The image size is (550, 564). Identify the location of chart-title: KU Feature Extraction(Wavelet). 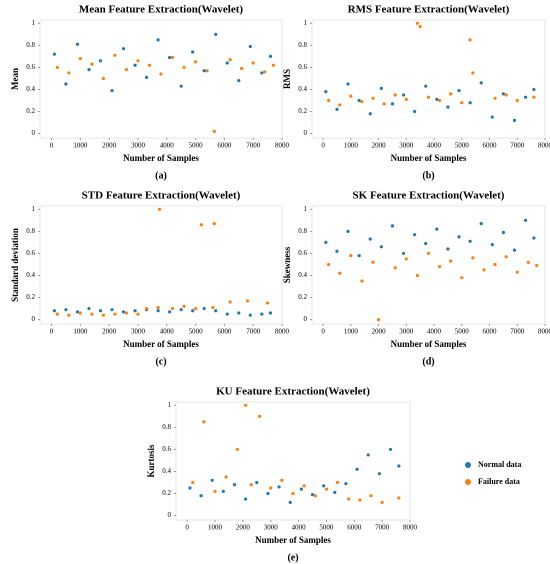
(293, 392).